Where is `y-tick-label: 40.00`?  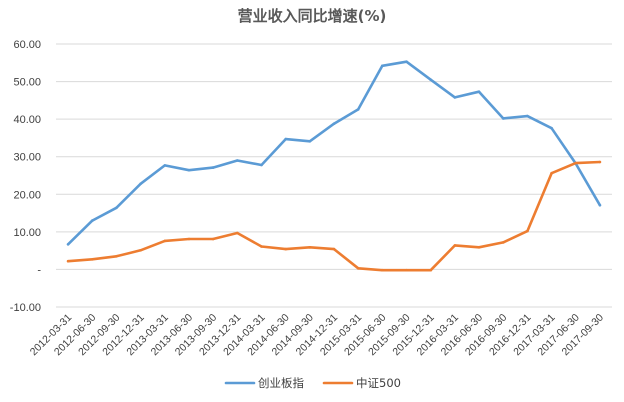
y-tick-label: 40.00 is located at coordinates (27, 120).